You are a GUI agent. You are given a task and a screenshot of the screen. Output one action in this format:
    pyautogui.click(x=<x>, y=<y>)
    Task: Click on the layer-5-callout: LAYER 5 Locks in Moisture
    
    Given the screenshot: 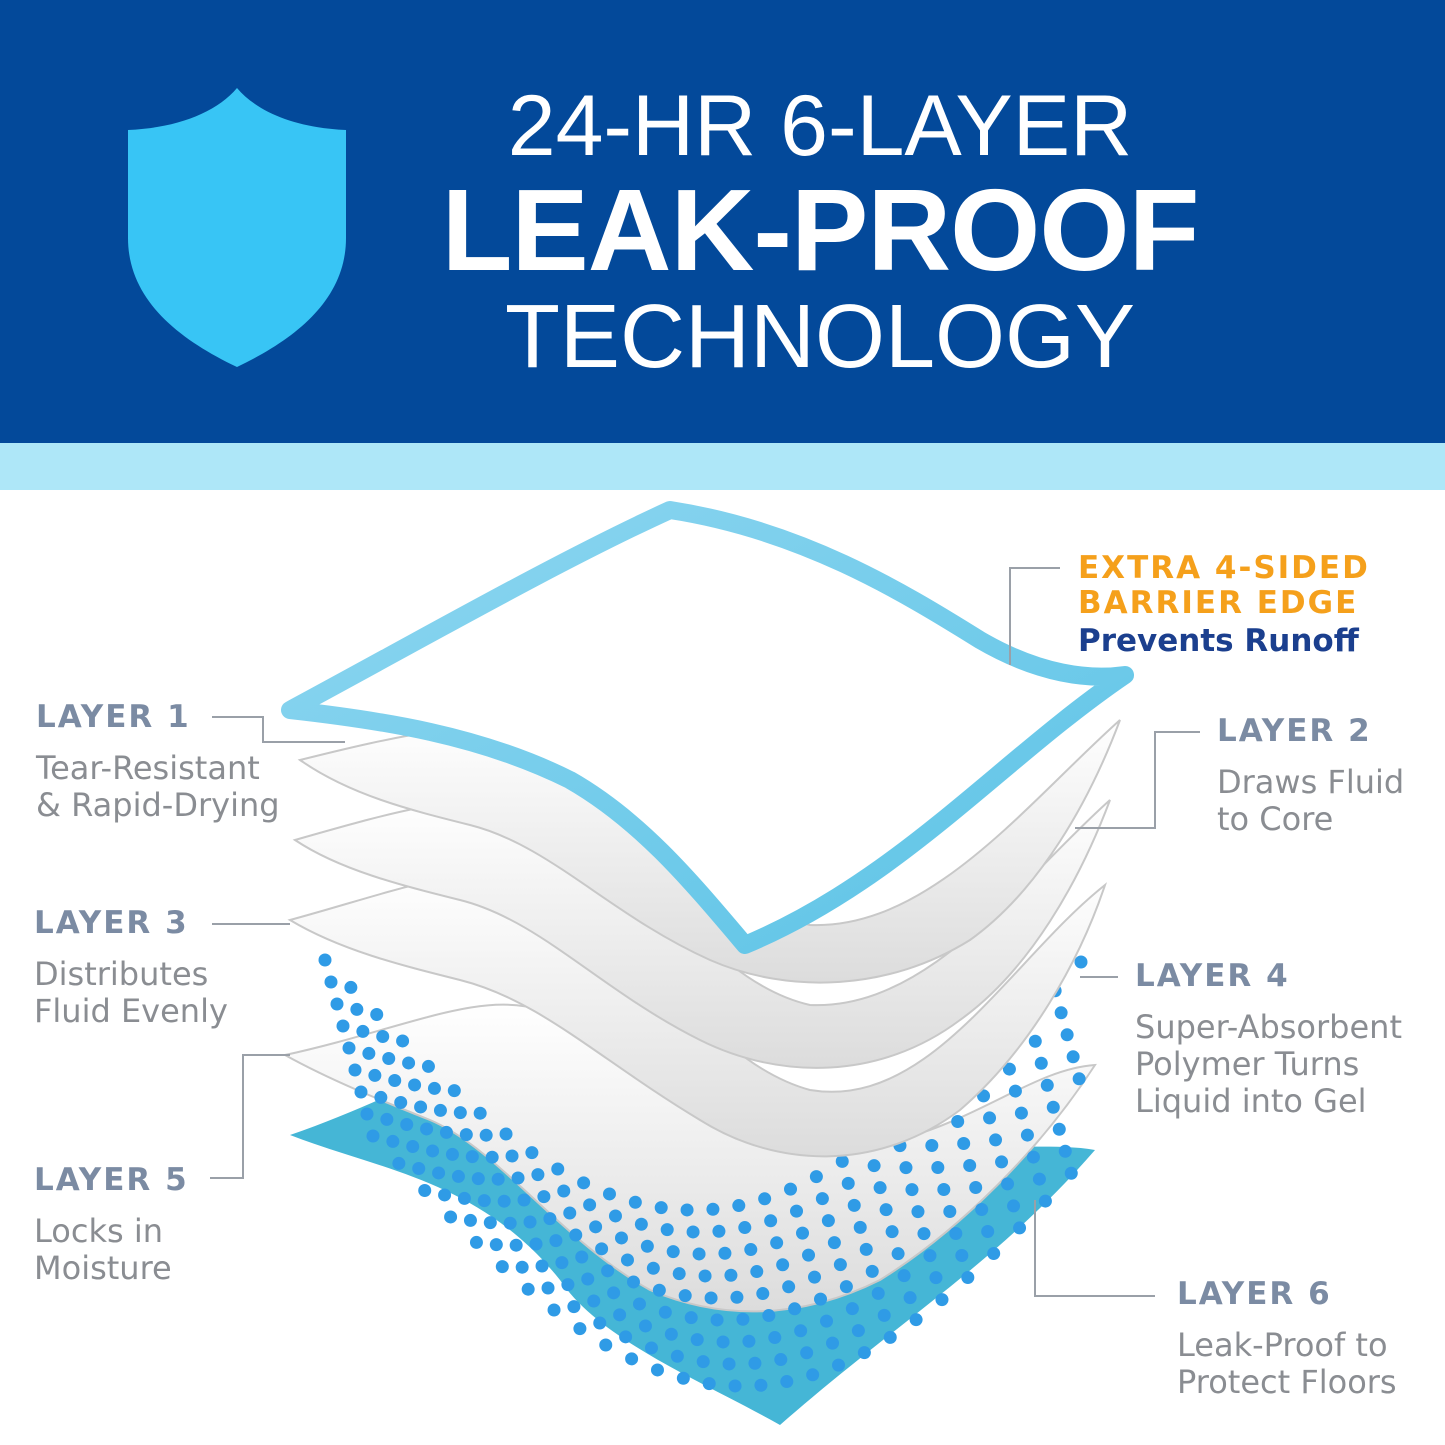 What is the action you would take?
    pyautogui.click(x=111, y=1224)
    